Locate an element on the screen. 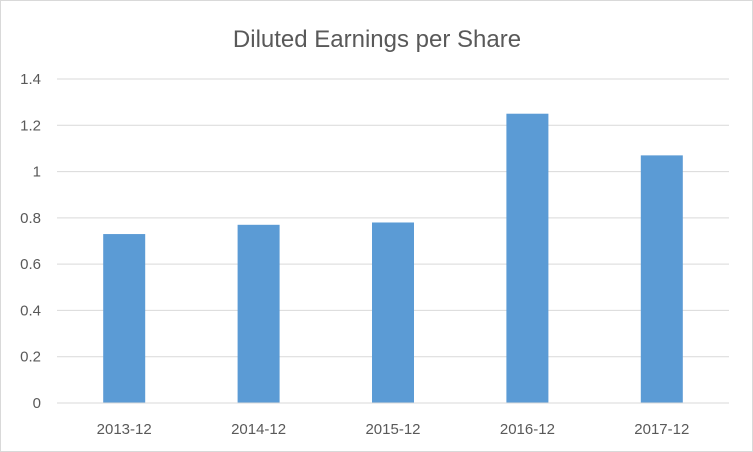 The image size is (753, 452). y-tick-label: 0.6 is located at coordinates (30, 264).